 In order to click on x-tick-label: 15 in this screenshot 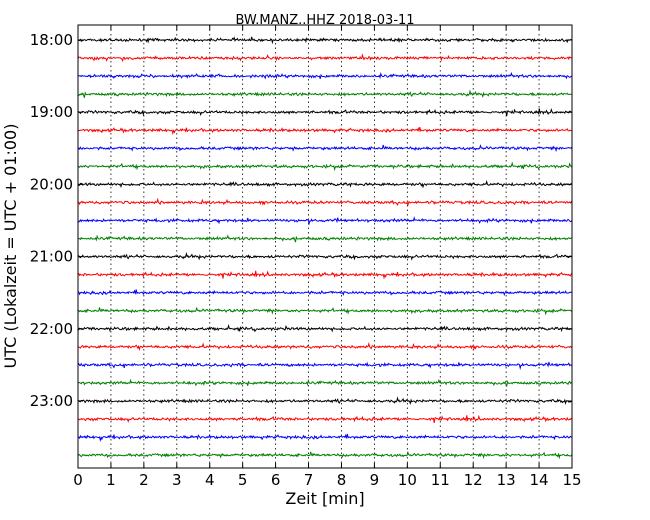, I will do `click(571, 480)`.